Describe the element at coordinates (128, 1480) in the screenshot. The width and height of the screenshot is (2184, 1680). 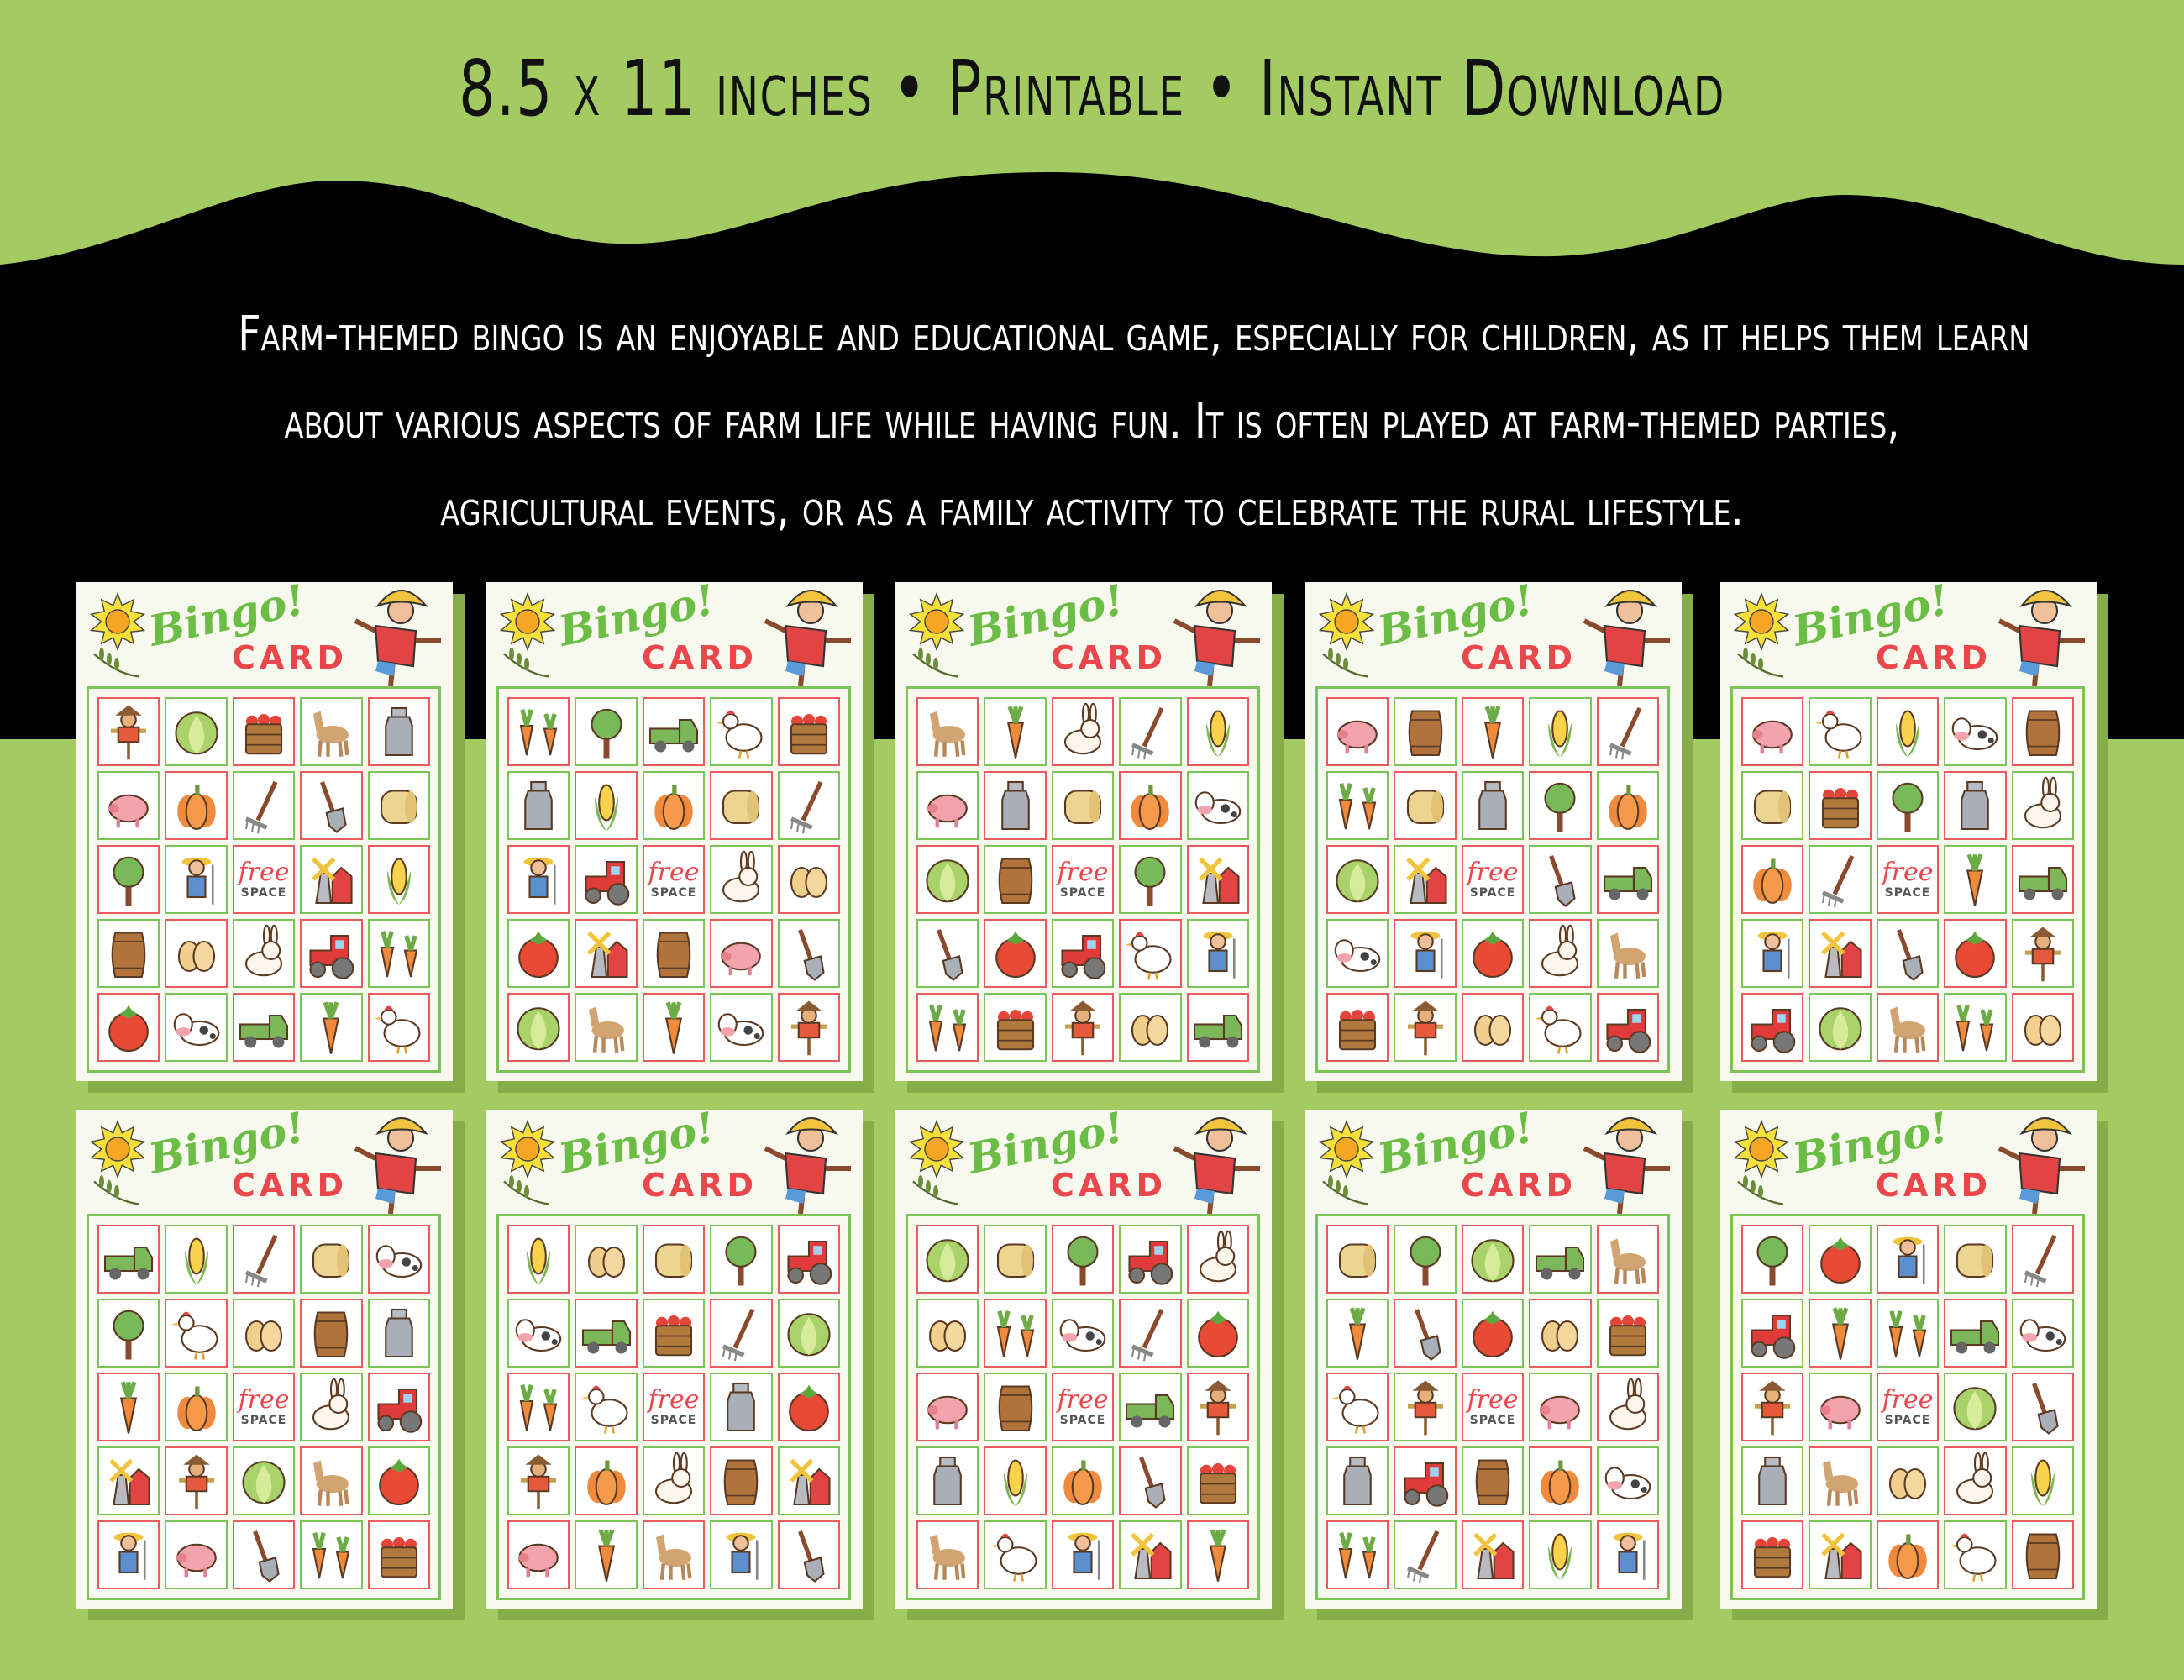
I see `bingo-cell-barn` at that location.